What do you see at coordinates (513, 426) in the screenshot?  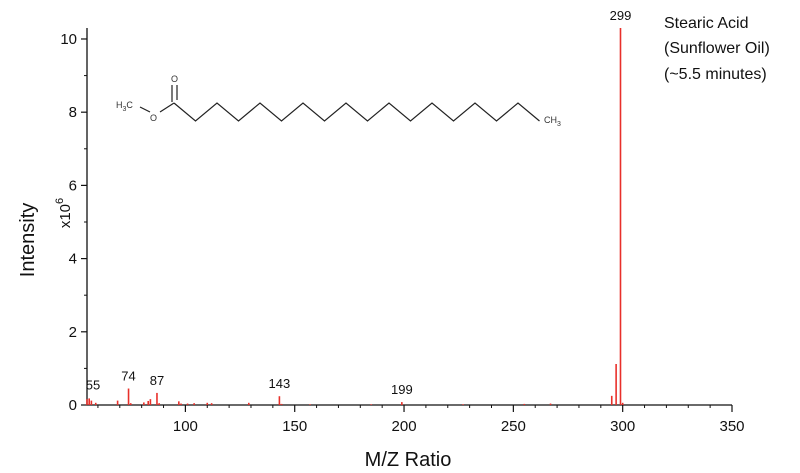 I see `x-tick-label-250: 250` at bounding box center [513, 426].